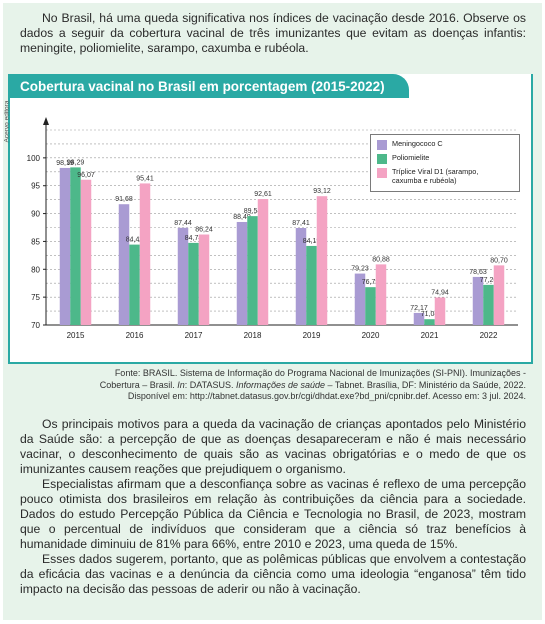  I want to click on legend-label-poliomielite: Poliomielite, so click(411, 157).